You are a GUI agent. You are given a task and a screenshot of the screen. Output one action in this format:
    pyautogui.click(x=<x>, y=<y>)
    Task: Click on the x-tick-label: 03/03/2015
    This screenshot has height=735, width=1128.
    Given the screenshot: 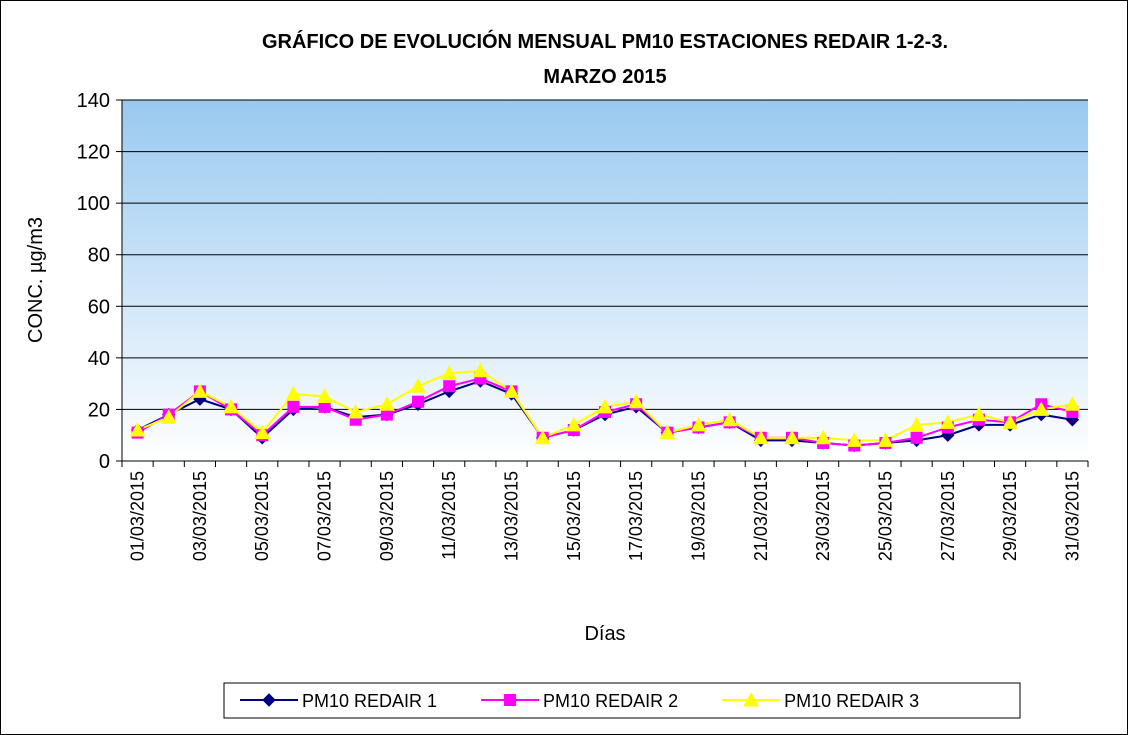 What is the action you would take?
    pyautogui.click(x=200, y=516)
    